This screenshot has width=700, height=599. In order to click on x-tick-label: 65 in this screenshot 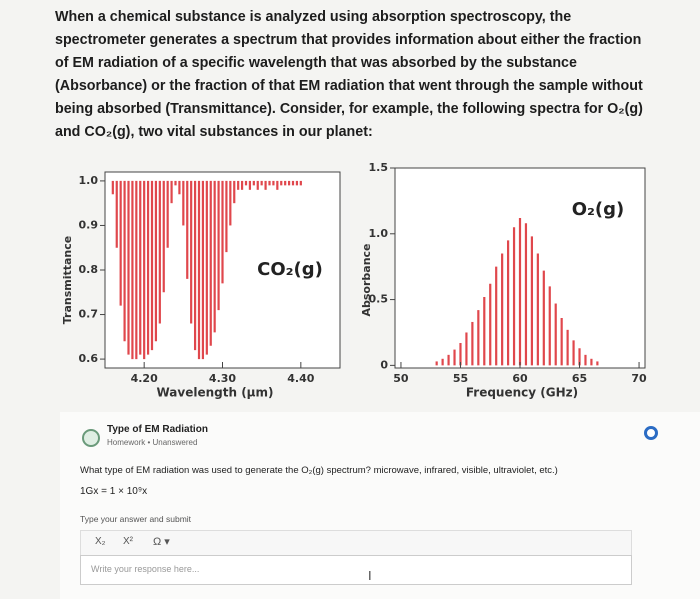, I will do `click(579, 378)`.